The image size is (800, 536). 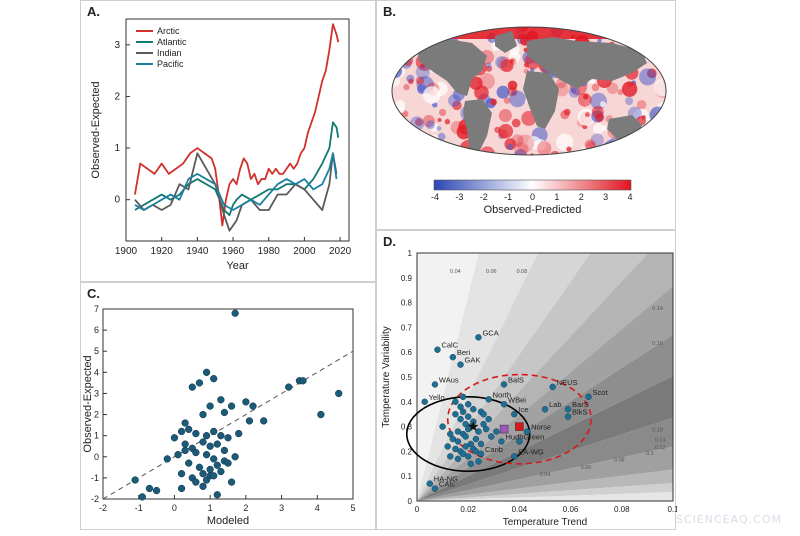 I want to click on y-tick-label: 6, so click(x=96, y=330).